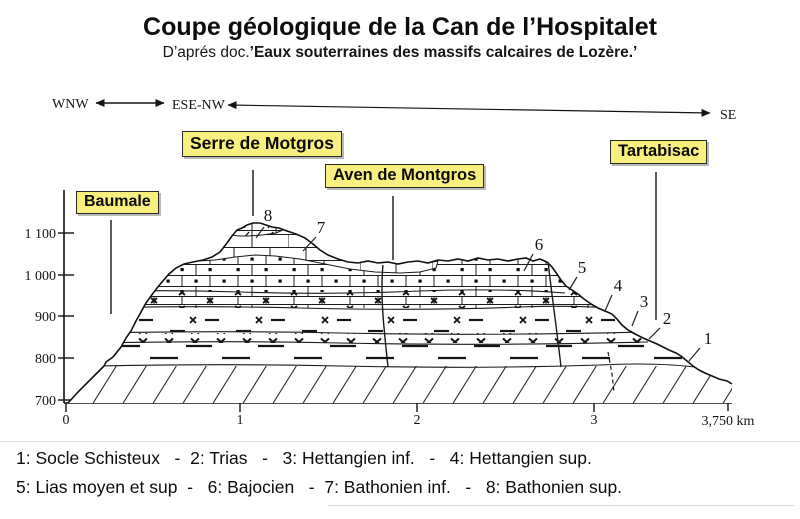  What do you see at coordinates (66, 316) in the screenshot?
I see `elevation-ticks` at bounding box center [66, 316].